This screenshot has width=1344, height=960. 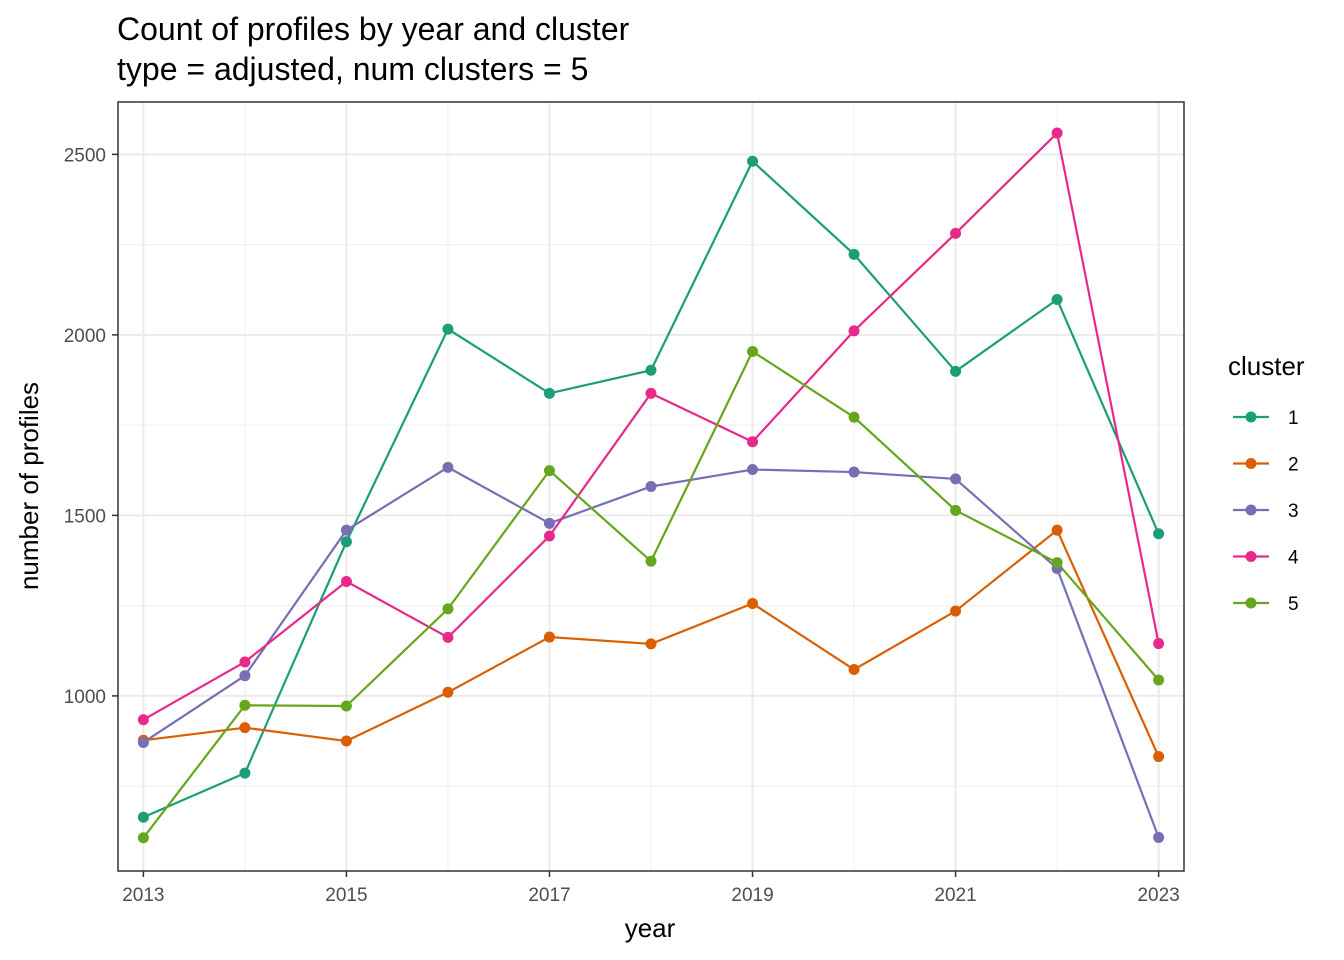 I want to click on legend-title: cluster, so click(x=1266, y=366).